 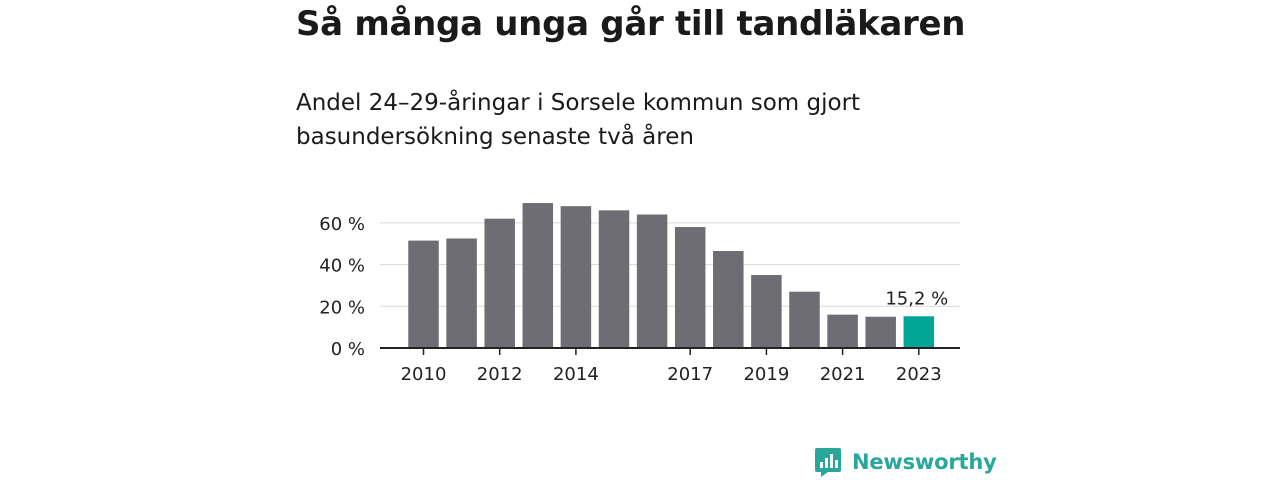 I want to click on bar-2021, so click(x=842, y=331).